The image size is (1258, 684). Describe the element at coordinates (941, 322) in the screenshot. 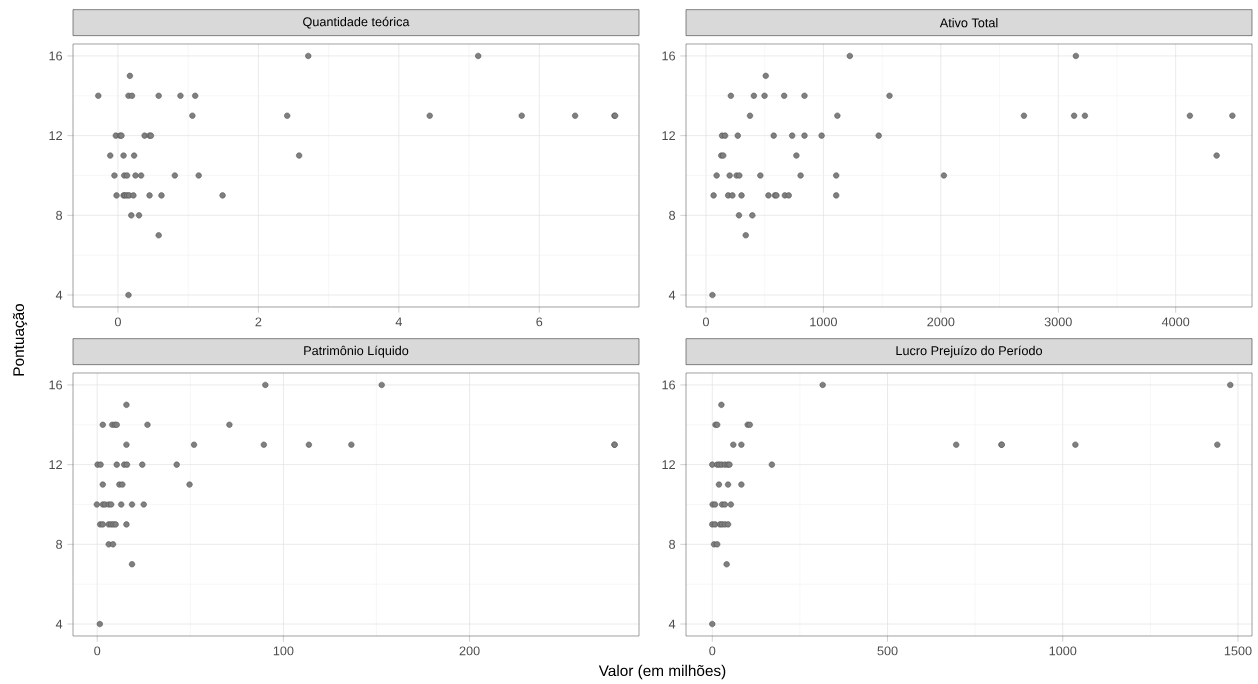

I see `x-tick-label: 2000` at that location.